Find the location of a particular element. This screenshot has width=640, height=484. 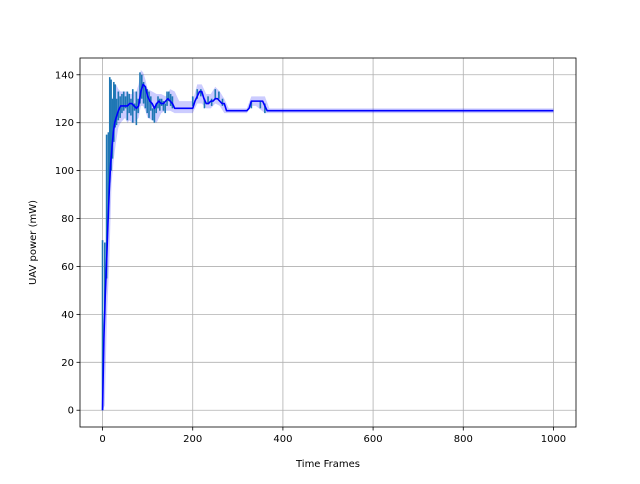

y-tick-label: 80 is located at coordinates (67, 219).